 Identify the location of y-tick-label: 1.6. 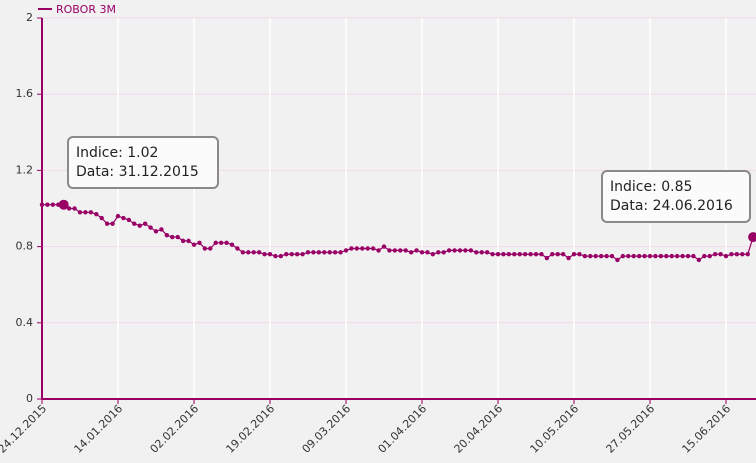
(25, 93).